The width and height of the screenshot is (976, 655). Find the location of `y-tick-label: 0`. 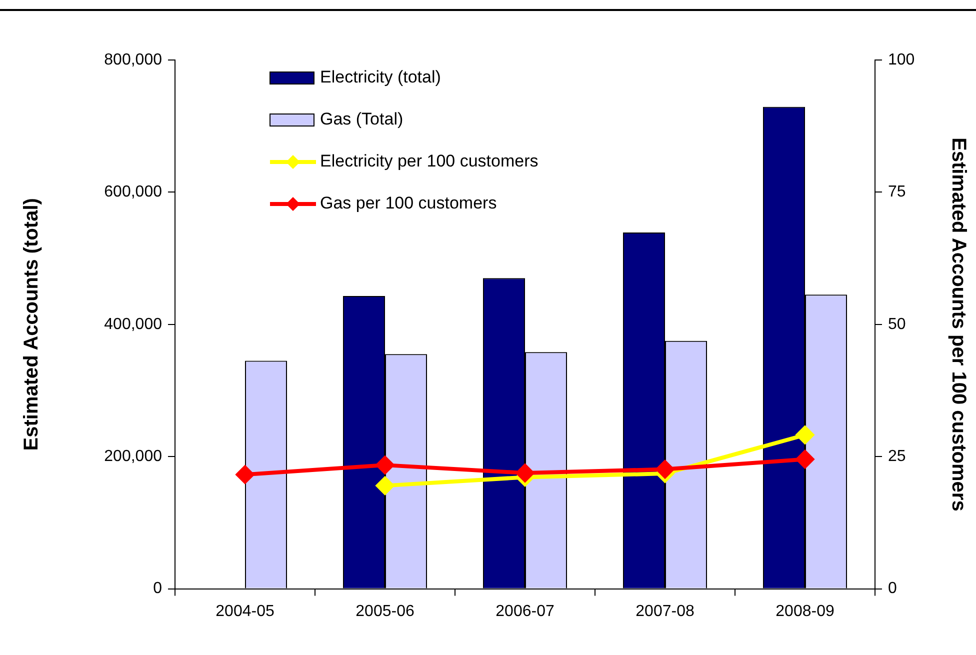

y-tick-label: 0 is located at coordinates (157, 589).